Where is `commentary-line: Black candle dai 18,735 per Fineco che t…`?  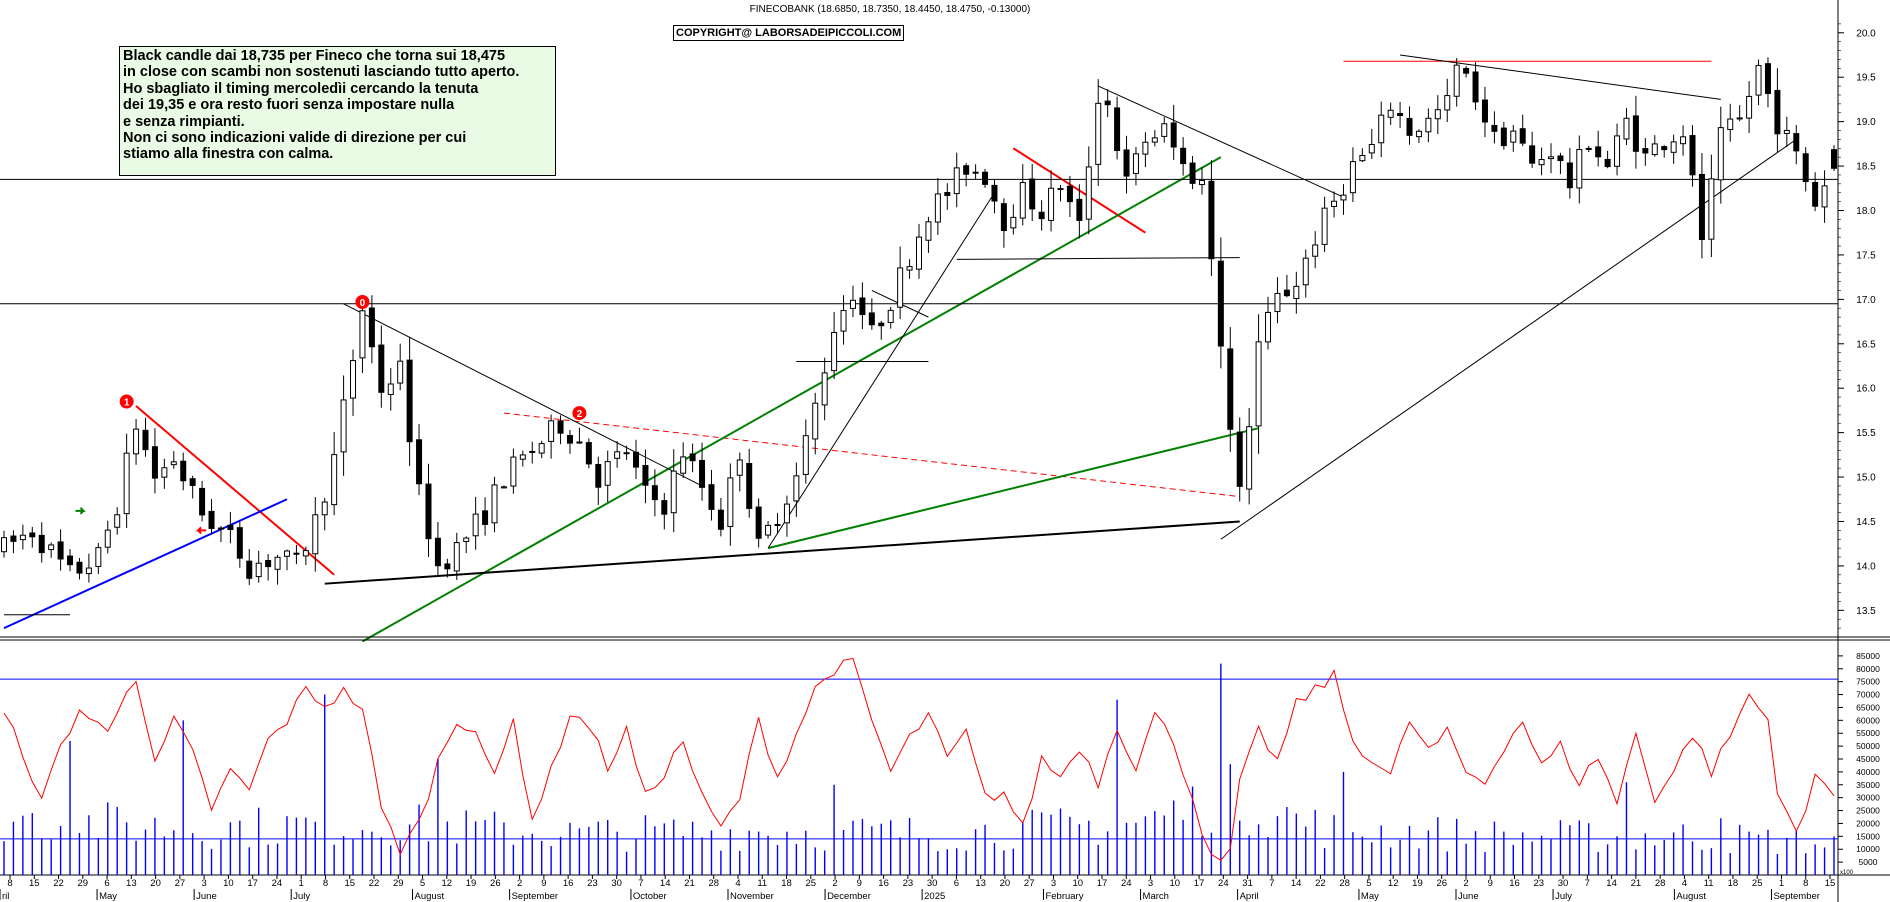 commentary-line: Black candle dai 18,735 per Fineco che t… is located at coordinates (314, 56).